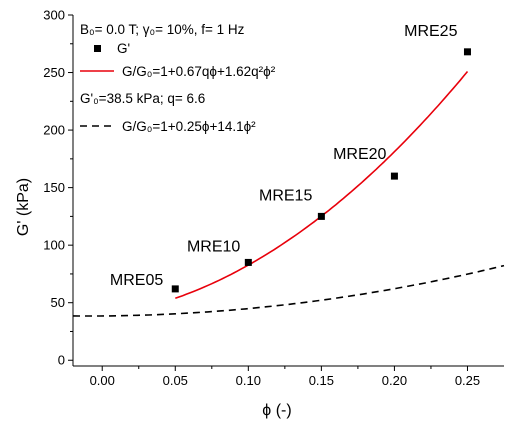  Describe the element at coordinates (175, 380) in the screenshot. I see `x-tick-label: 0.05` at that location.